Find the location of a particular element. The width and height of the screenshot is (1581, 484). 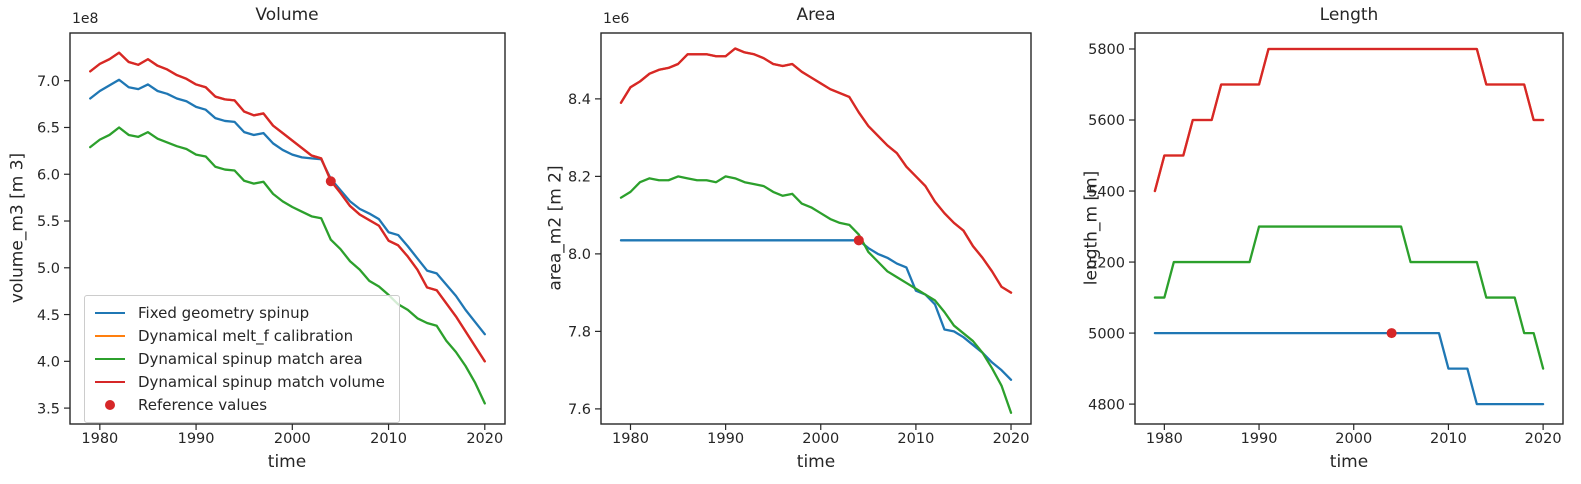

y-tick-label: 4.5 is located at coordinates (48, 316).